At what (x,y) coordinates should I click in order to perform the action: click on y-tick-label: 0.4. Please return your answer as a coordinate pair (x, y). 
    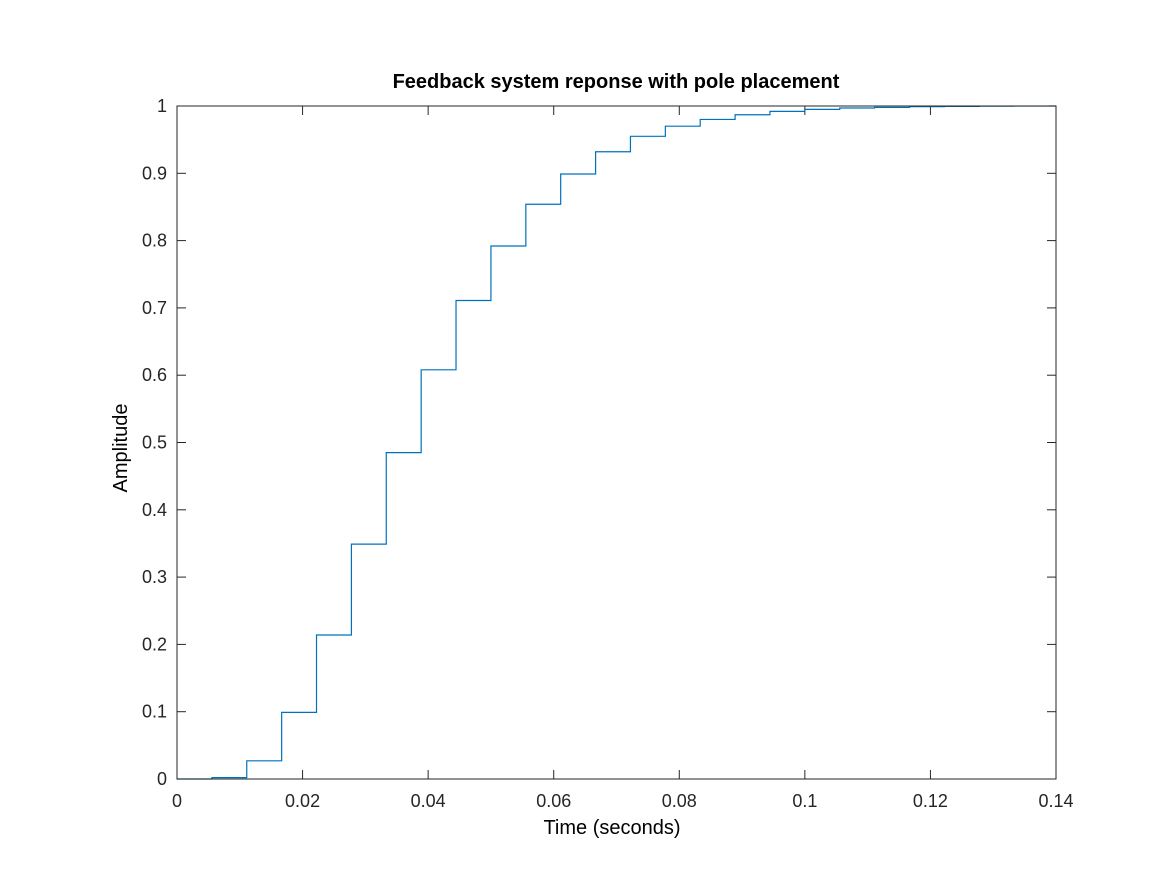
    Looking at the image, I should click on (154, 510).